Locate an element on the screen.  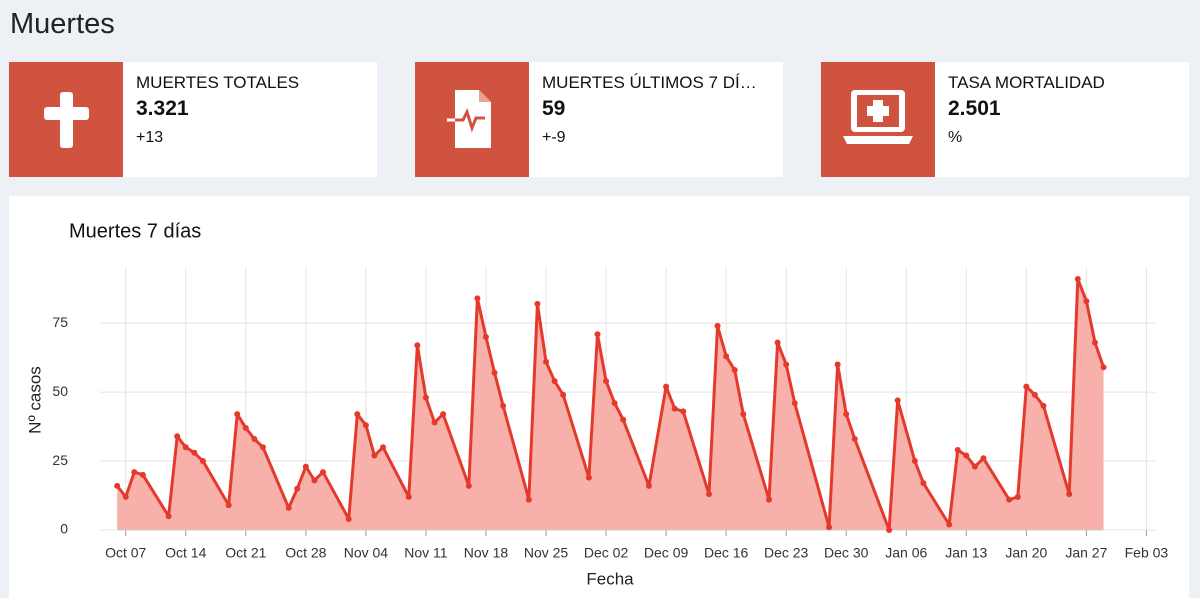
x-tick-label: Jan 13 is located at coordinates (966, 553).